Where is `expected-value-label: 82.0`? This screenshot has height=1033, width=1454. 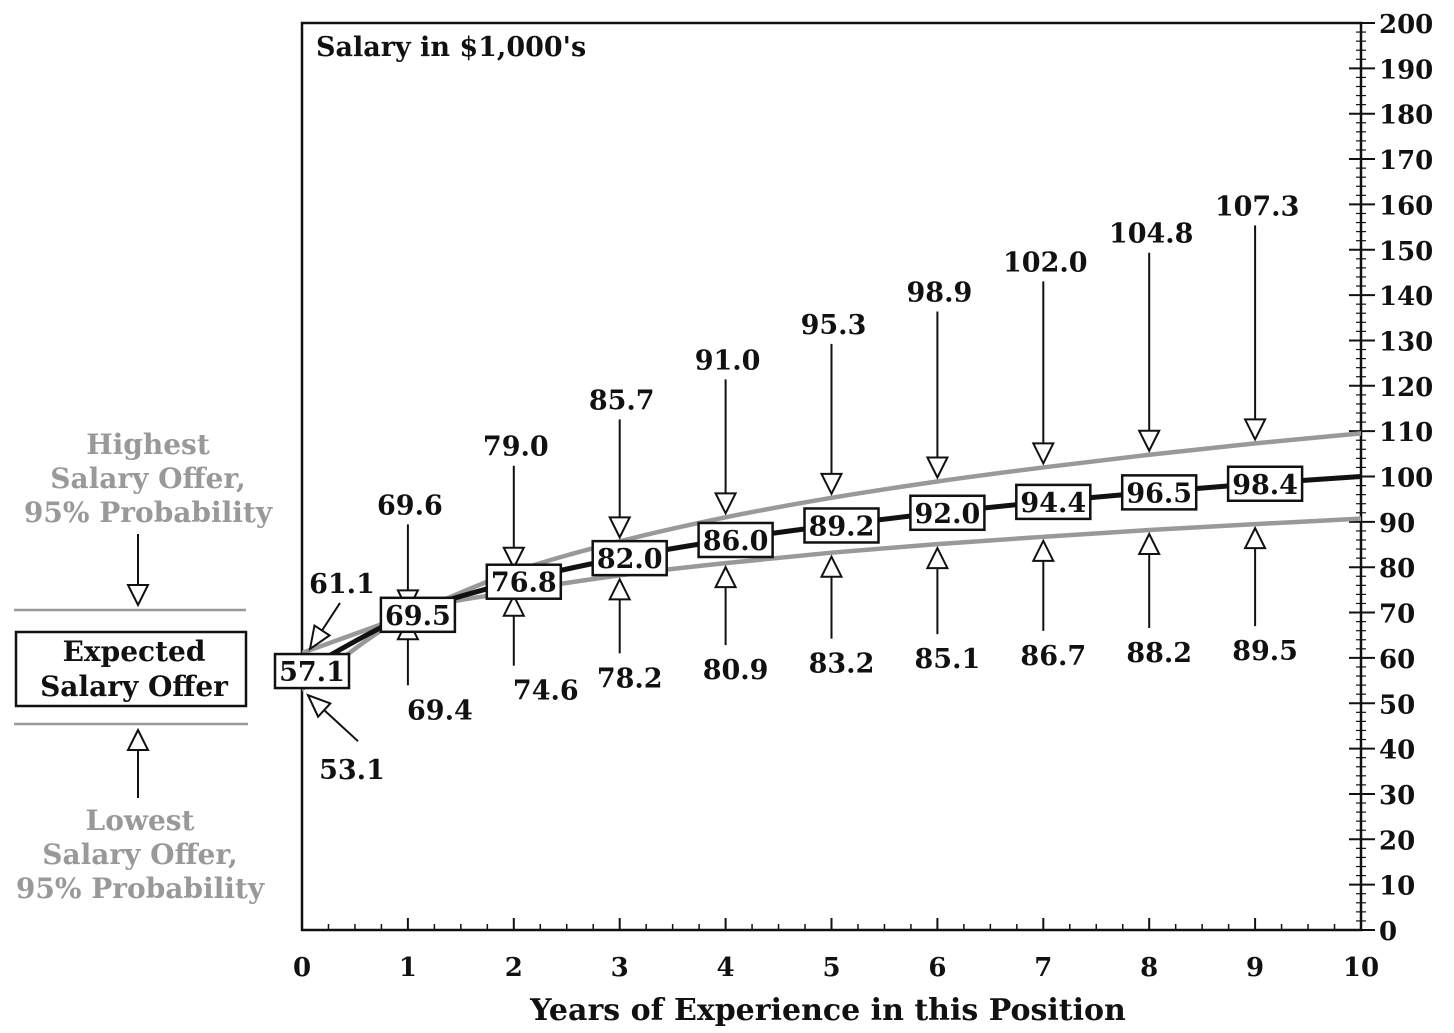 expected-value-label: 82.0 is located at coordinates (630, 559).